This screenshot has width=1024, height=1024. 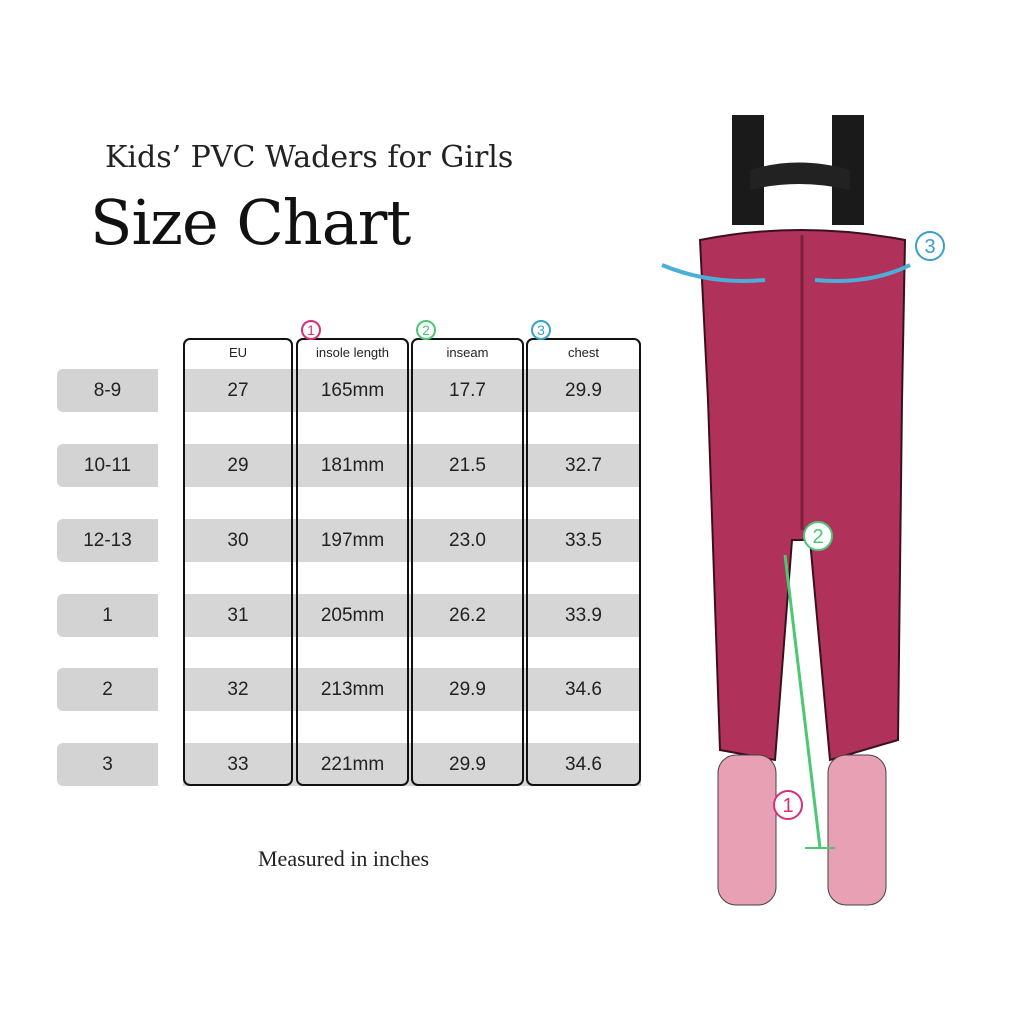 I want to click on column-border-eu, so click(x=238, y=562).